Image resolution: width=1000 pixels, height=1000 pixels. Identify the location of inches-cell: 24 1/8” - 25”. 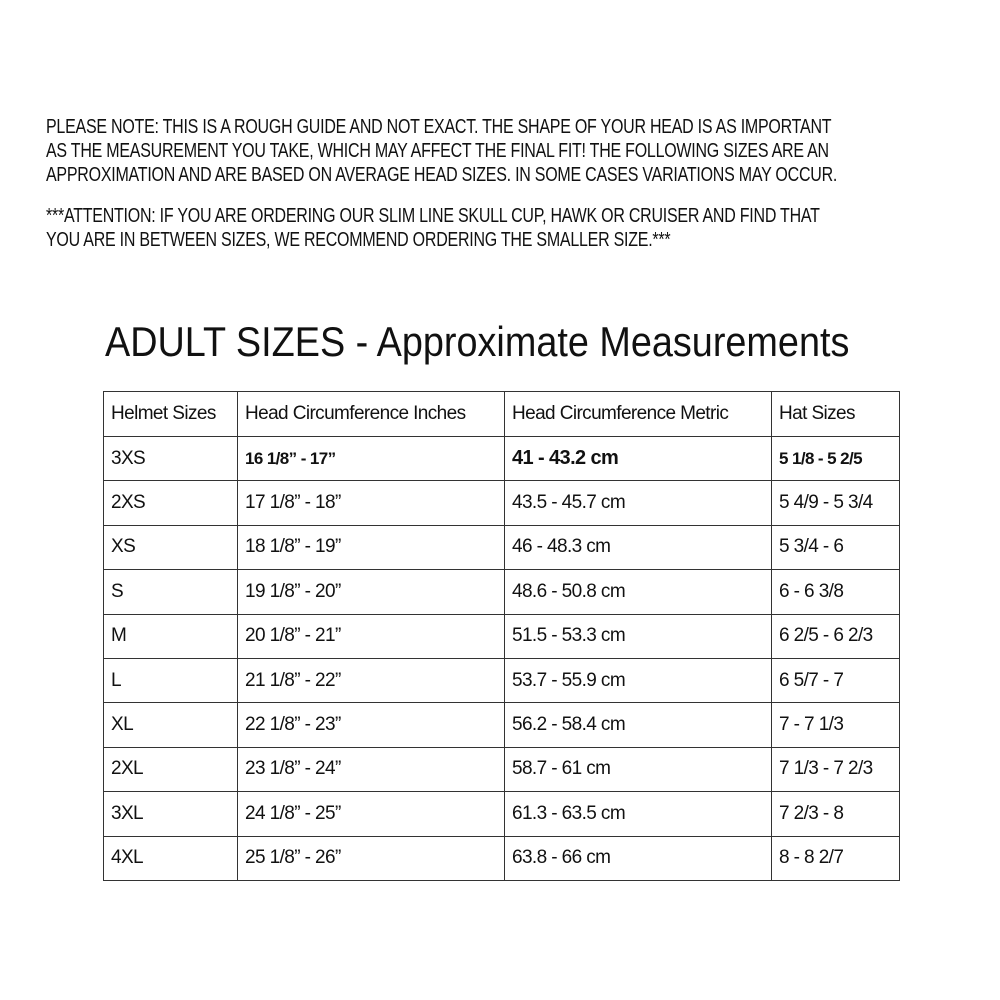
(371, 814).